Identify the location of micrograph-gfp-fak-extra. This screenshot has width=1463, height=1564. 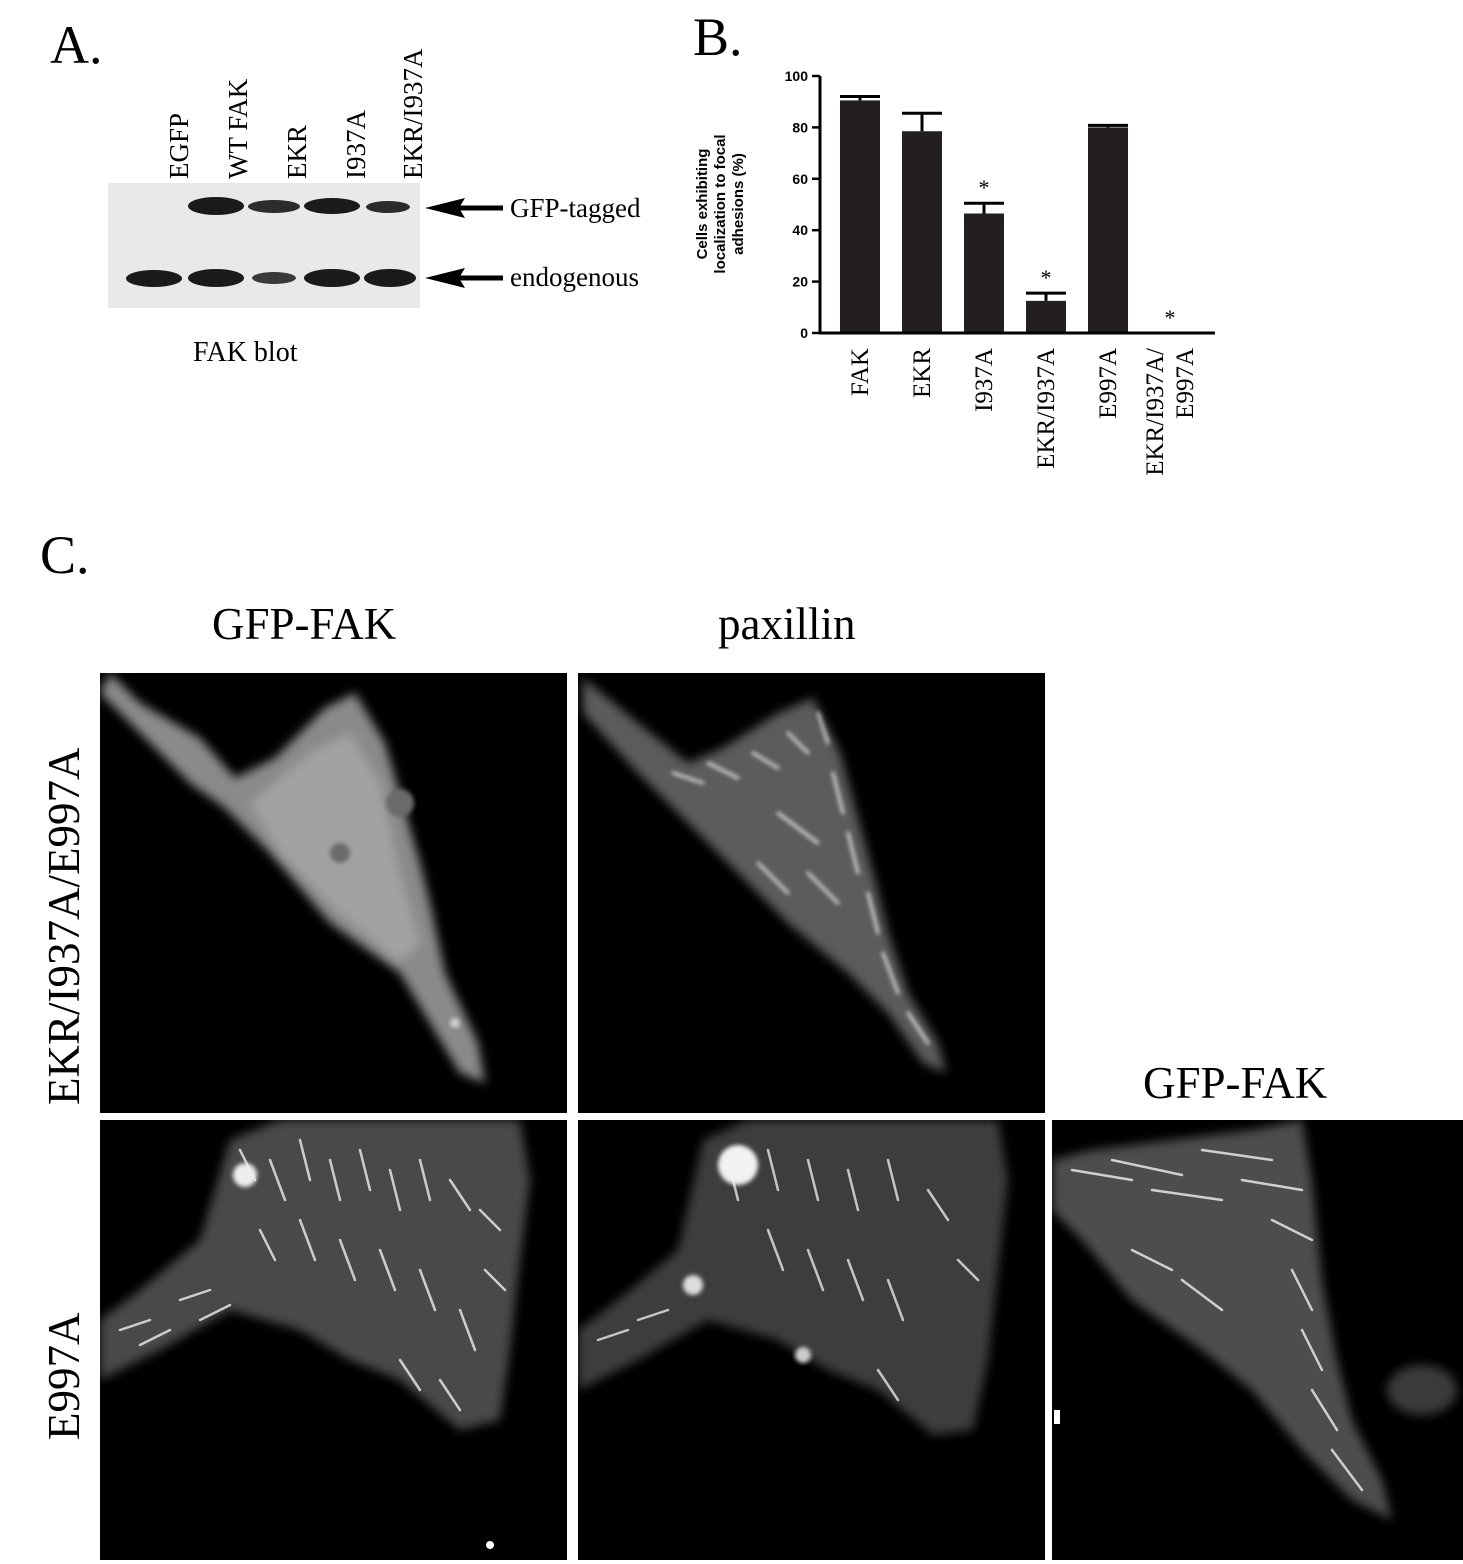
(1257, 1340).